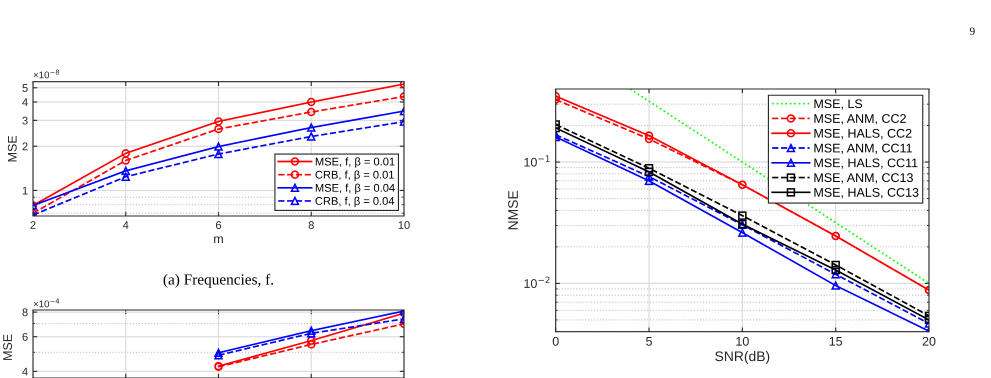 The image size is (991, 378). Describe the element at coordinates (25, 190) in the screenshot. I see `y-tick-label: 1` at that location.